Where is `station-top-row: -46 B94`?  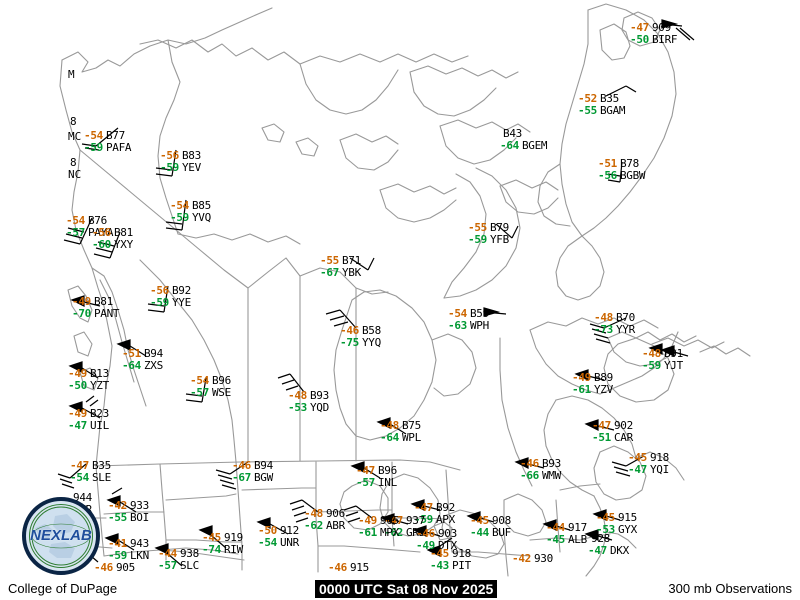 station-top-row: -46 B94 is located at coordinates (252, 466).